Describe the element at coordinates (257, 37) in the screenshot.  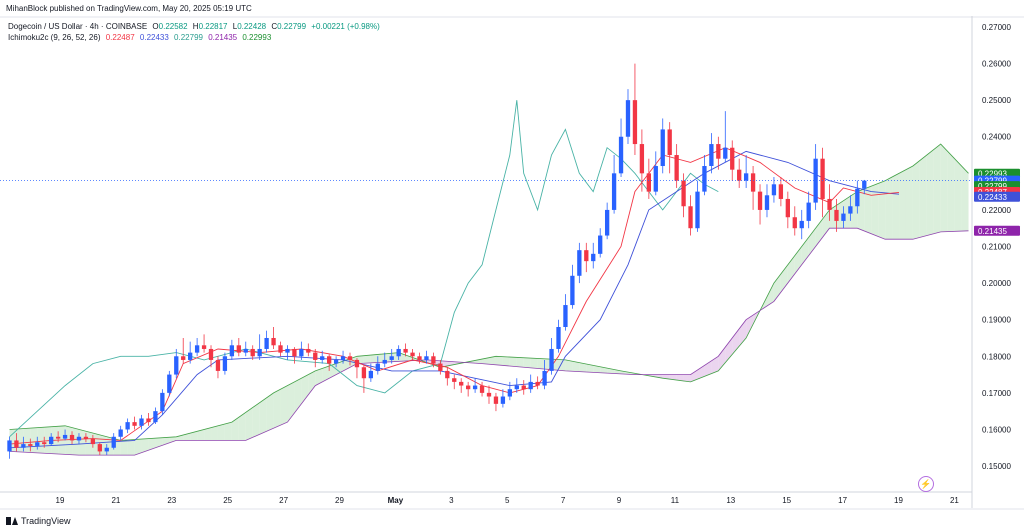
I see `indicator-spana-value: 0.22993` at that location.